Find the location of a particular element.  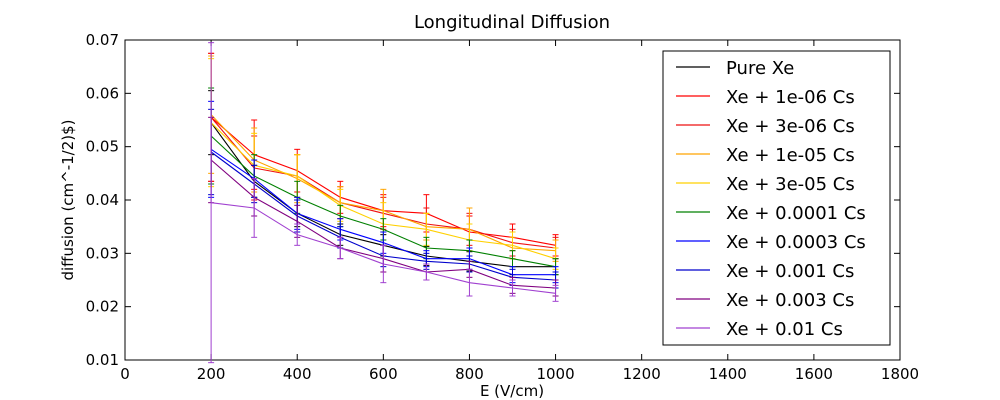

legend-label: Xe + 3e-05 Cs is located at coordinates (790, 184).